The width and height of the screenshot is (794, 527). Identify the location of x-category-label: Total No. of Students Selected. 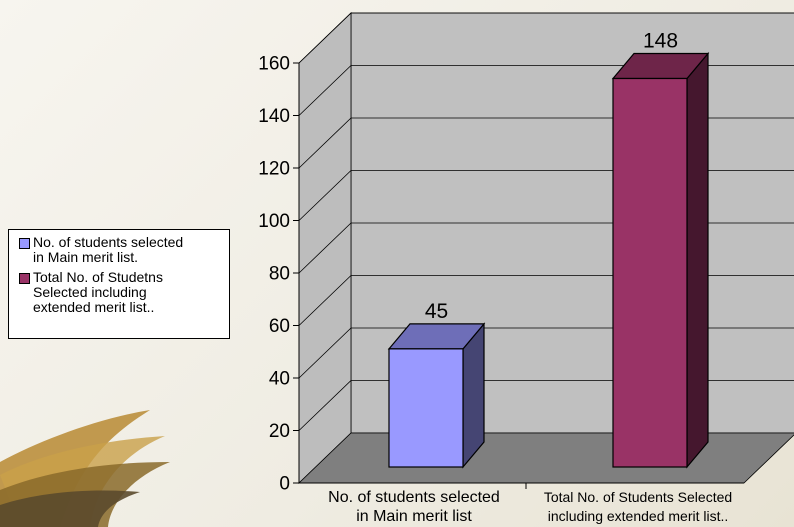
(638, 497).